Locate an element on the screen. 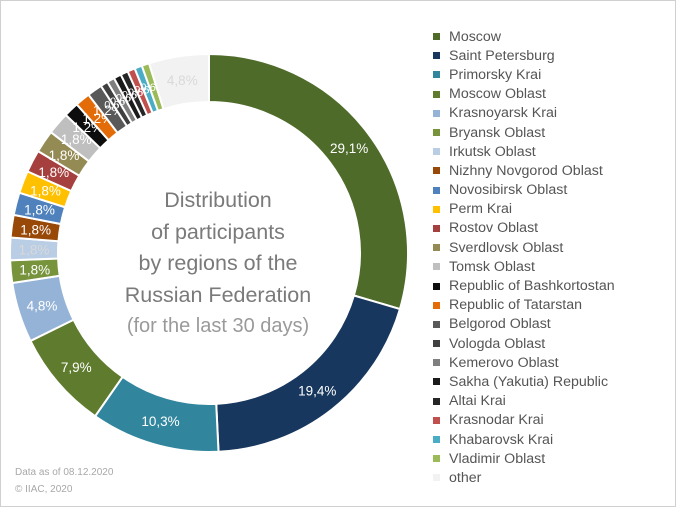  legend-item: Tomsk Oblast is located at coordinates (524, 266).